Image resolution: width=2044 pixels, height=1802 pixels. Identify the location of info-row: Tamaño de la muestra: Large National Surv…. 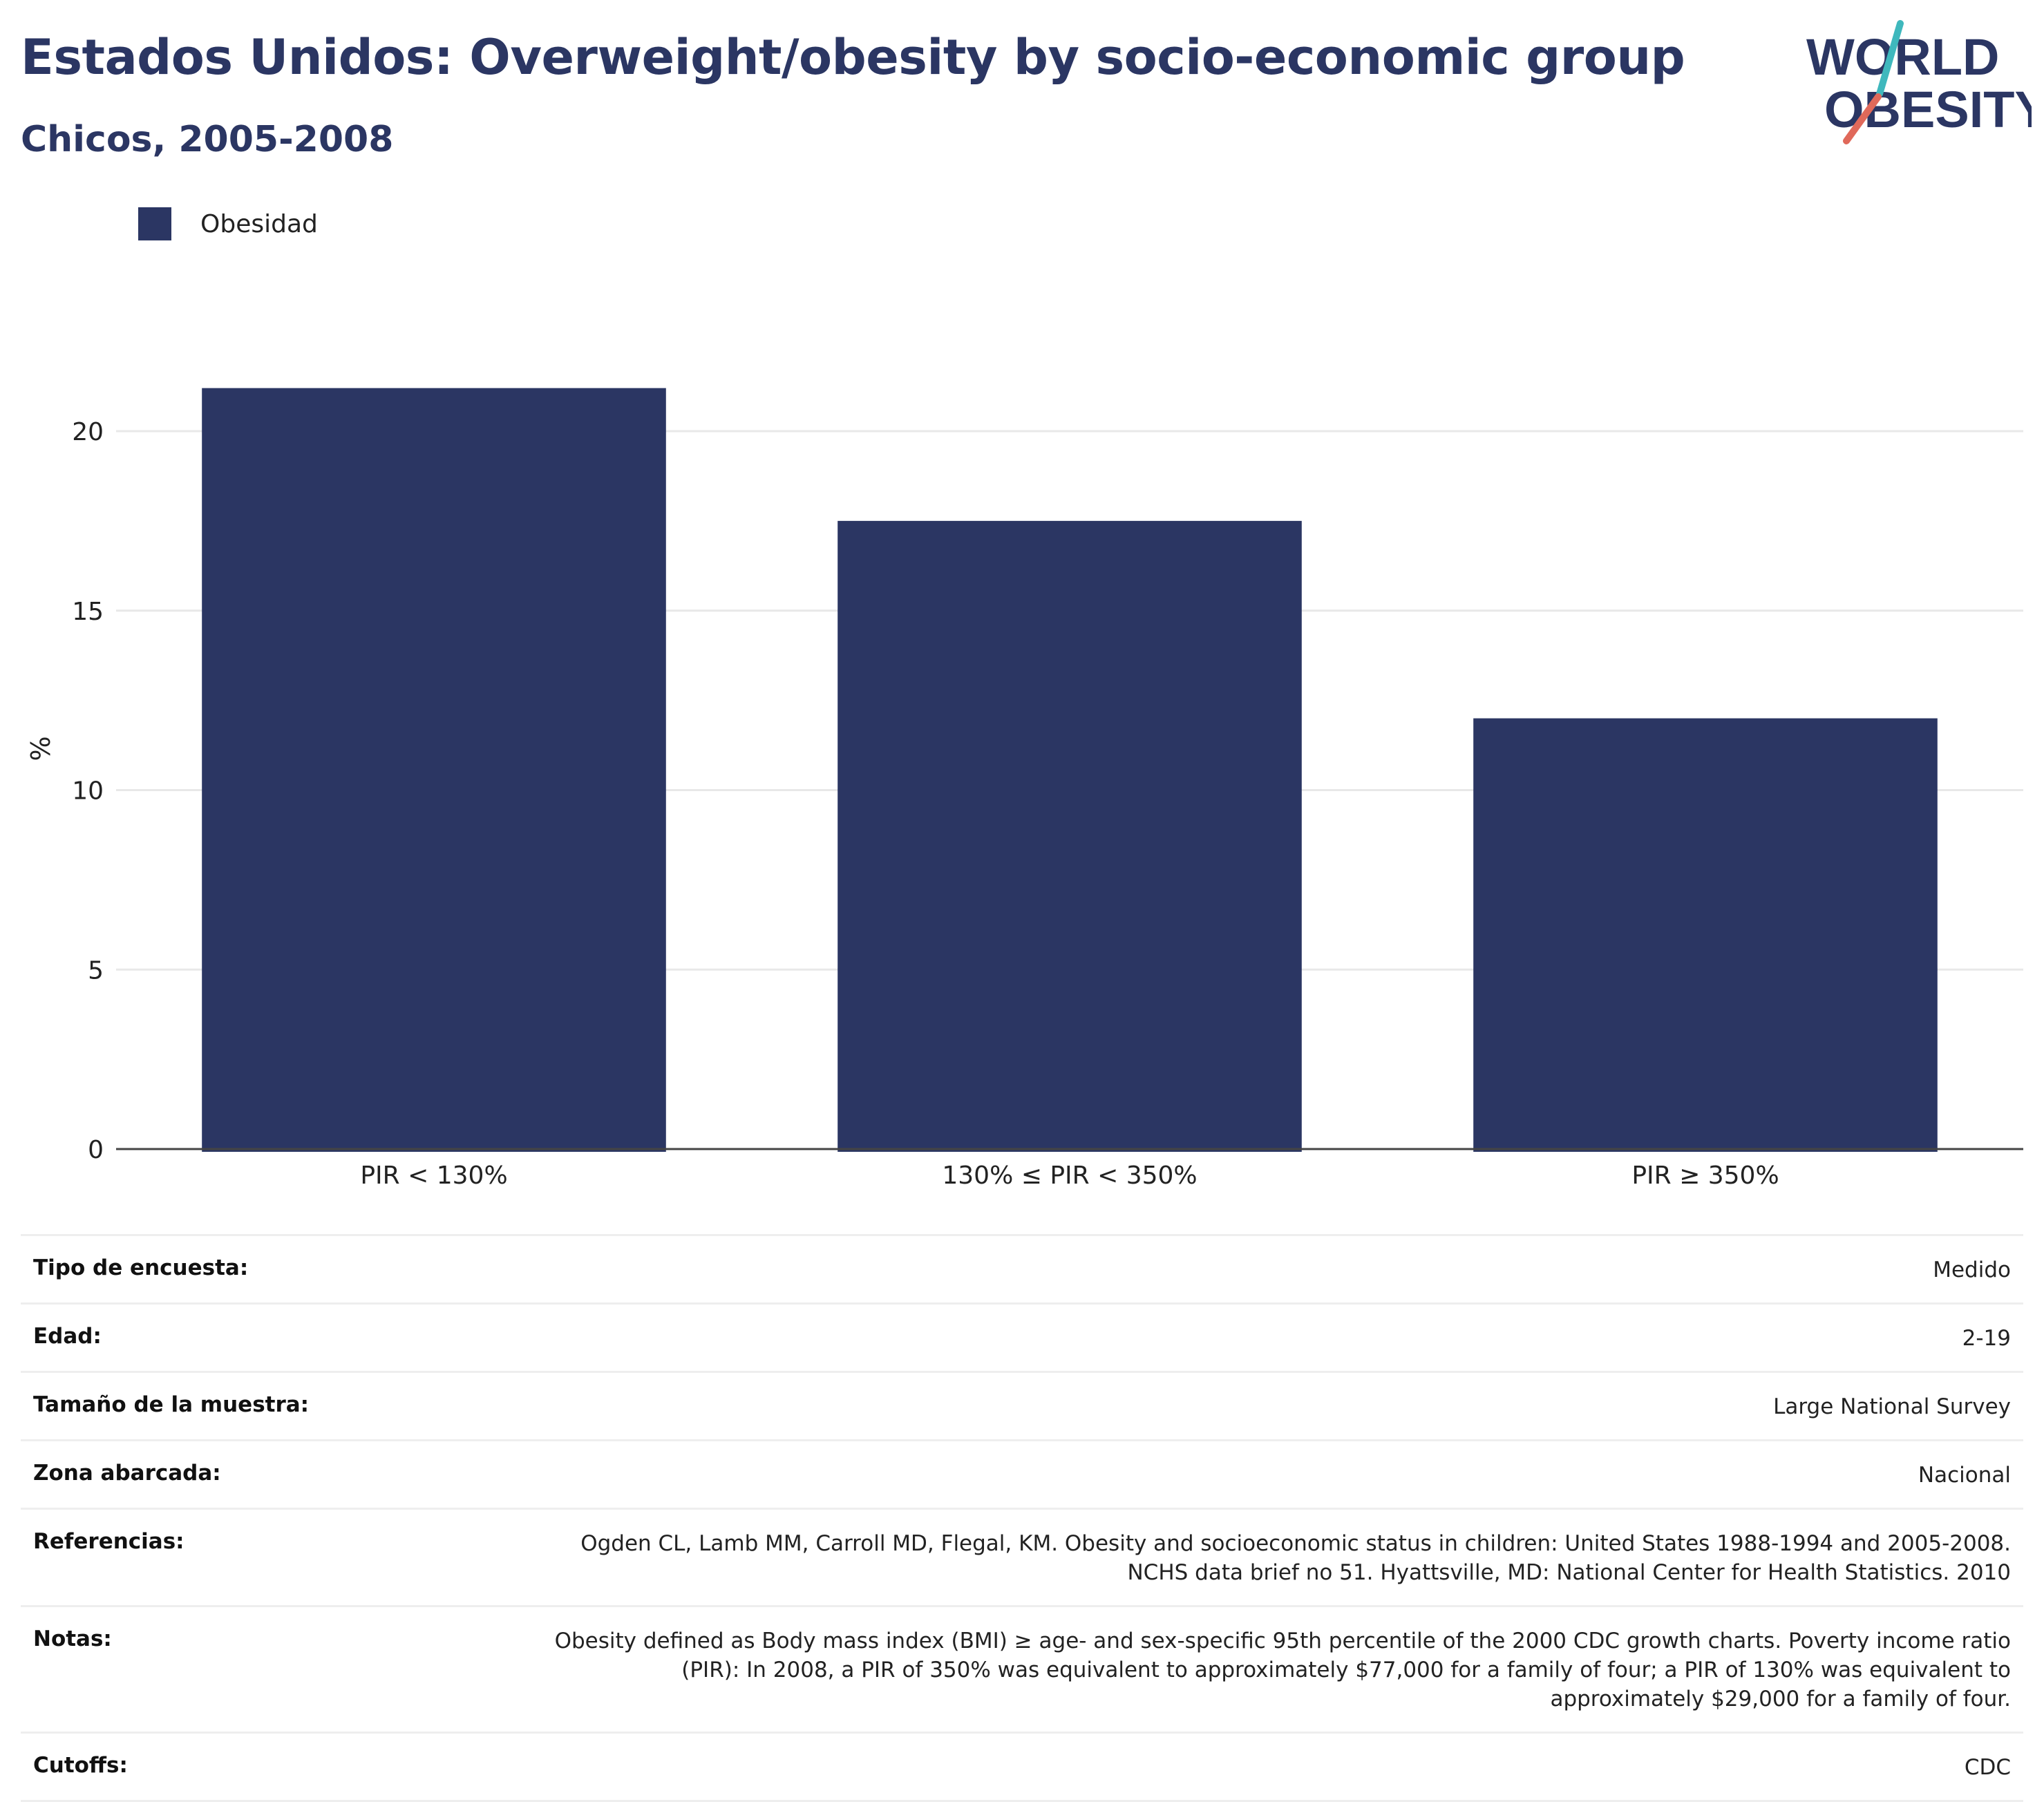
(1022, 1405).